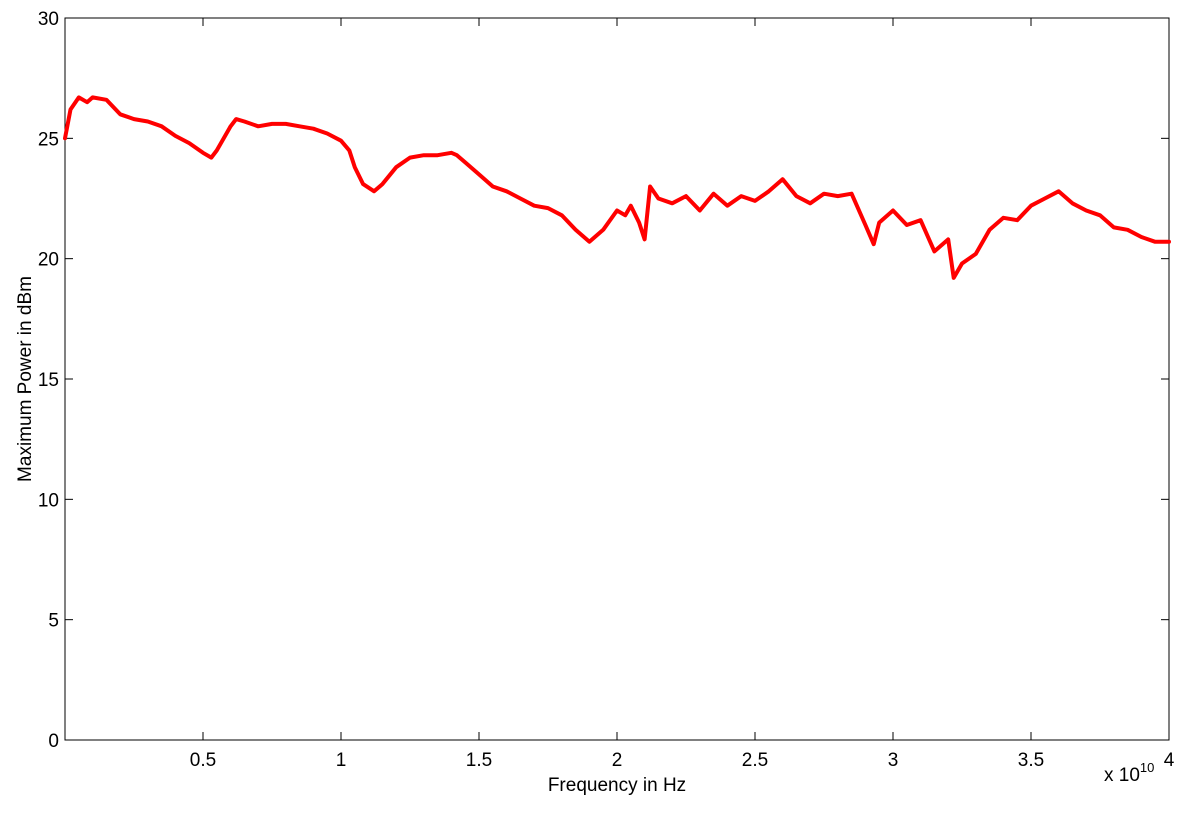 This screenshot has width=1186, height=814. What do you see at coordinates (48, 260) in the screenshot?
I see `y-tick-label: 20` at bounding box center [48, 260].